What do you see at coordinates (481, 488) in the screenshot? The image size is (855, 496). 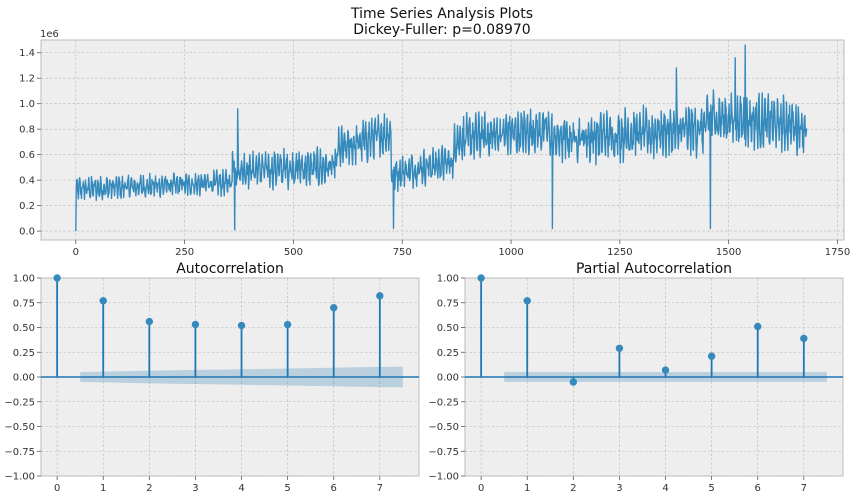 I see `partial-autocorrelation-xtick-label: 0` at bounding box center [481, 488].